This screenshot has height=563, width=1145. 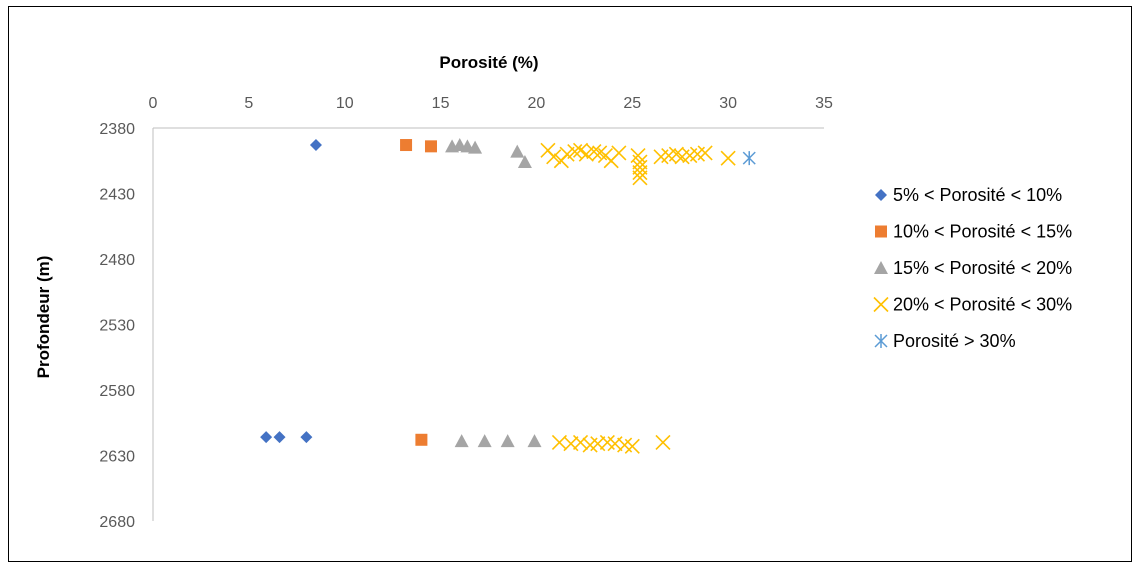 What do you see at coordinates (248, 103) in the screenshot?
I see `x-tick-label: 5` at bounding box center [248, 103].